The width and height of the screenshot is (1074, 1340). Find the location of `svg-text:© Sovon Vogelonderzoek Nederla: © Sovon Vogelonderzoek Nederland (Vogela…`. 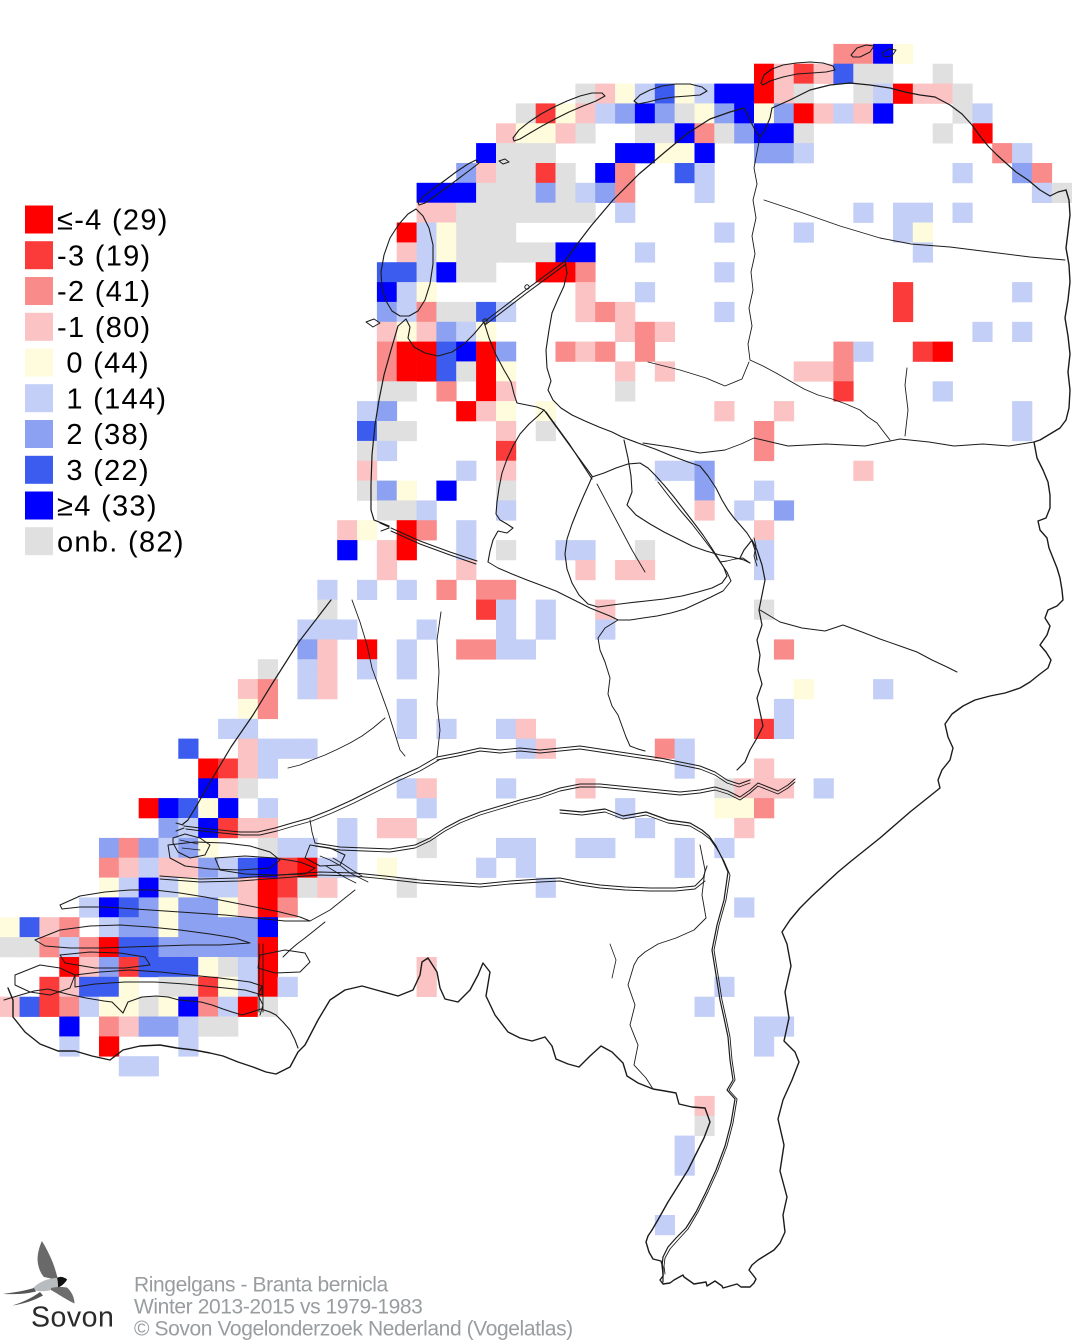

svg-text:© Sovon Vogelonderzoek Nederla: © Sovon Vogelonderzoek Nederland (Vogela… is located at coordinates (353, 1329).